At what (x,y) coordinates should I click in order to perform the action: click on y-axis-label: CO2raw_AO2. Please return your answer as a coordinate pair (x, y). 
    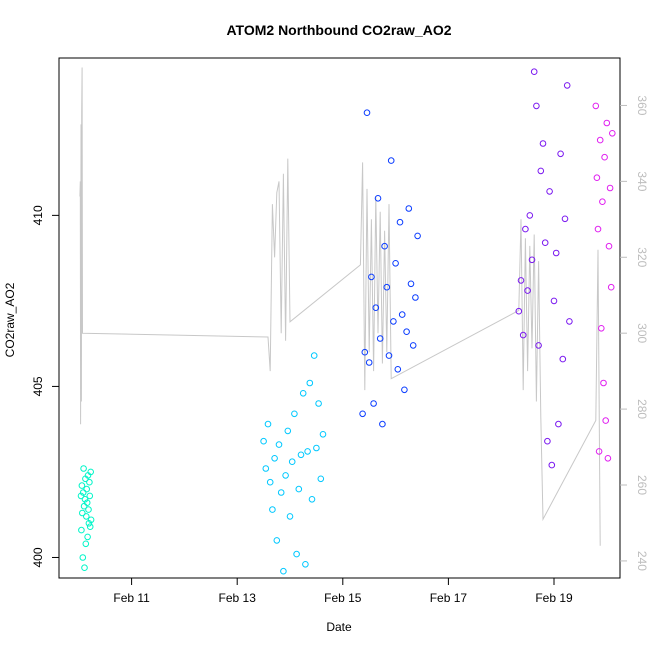
    Looking at the image, I should click on (10, 319).